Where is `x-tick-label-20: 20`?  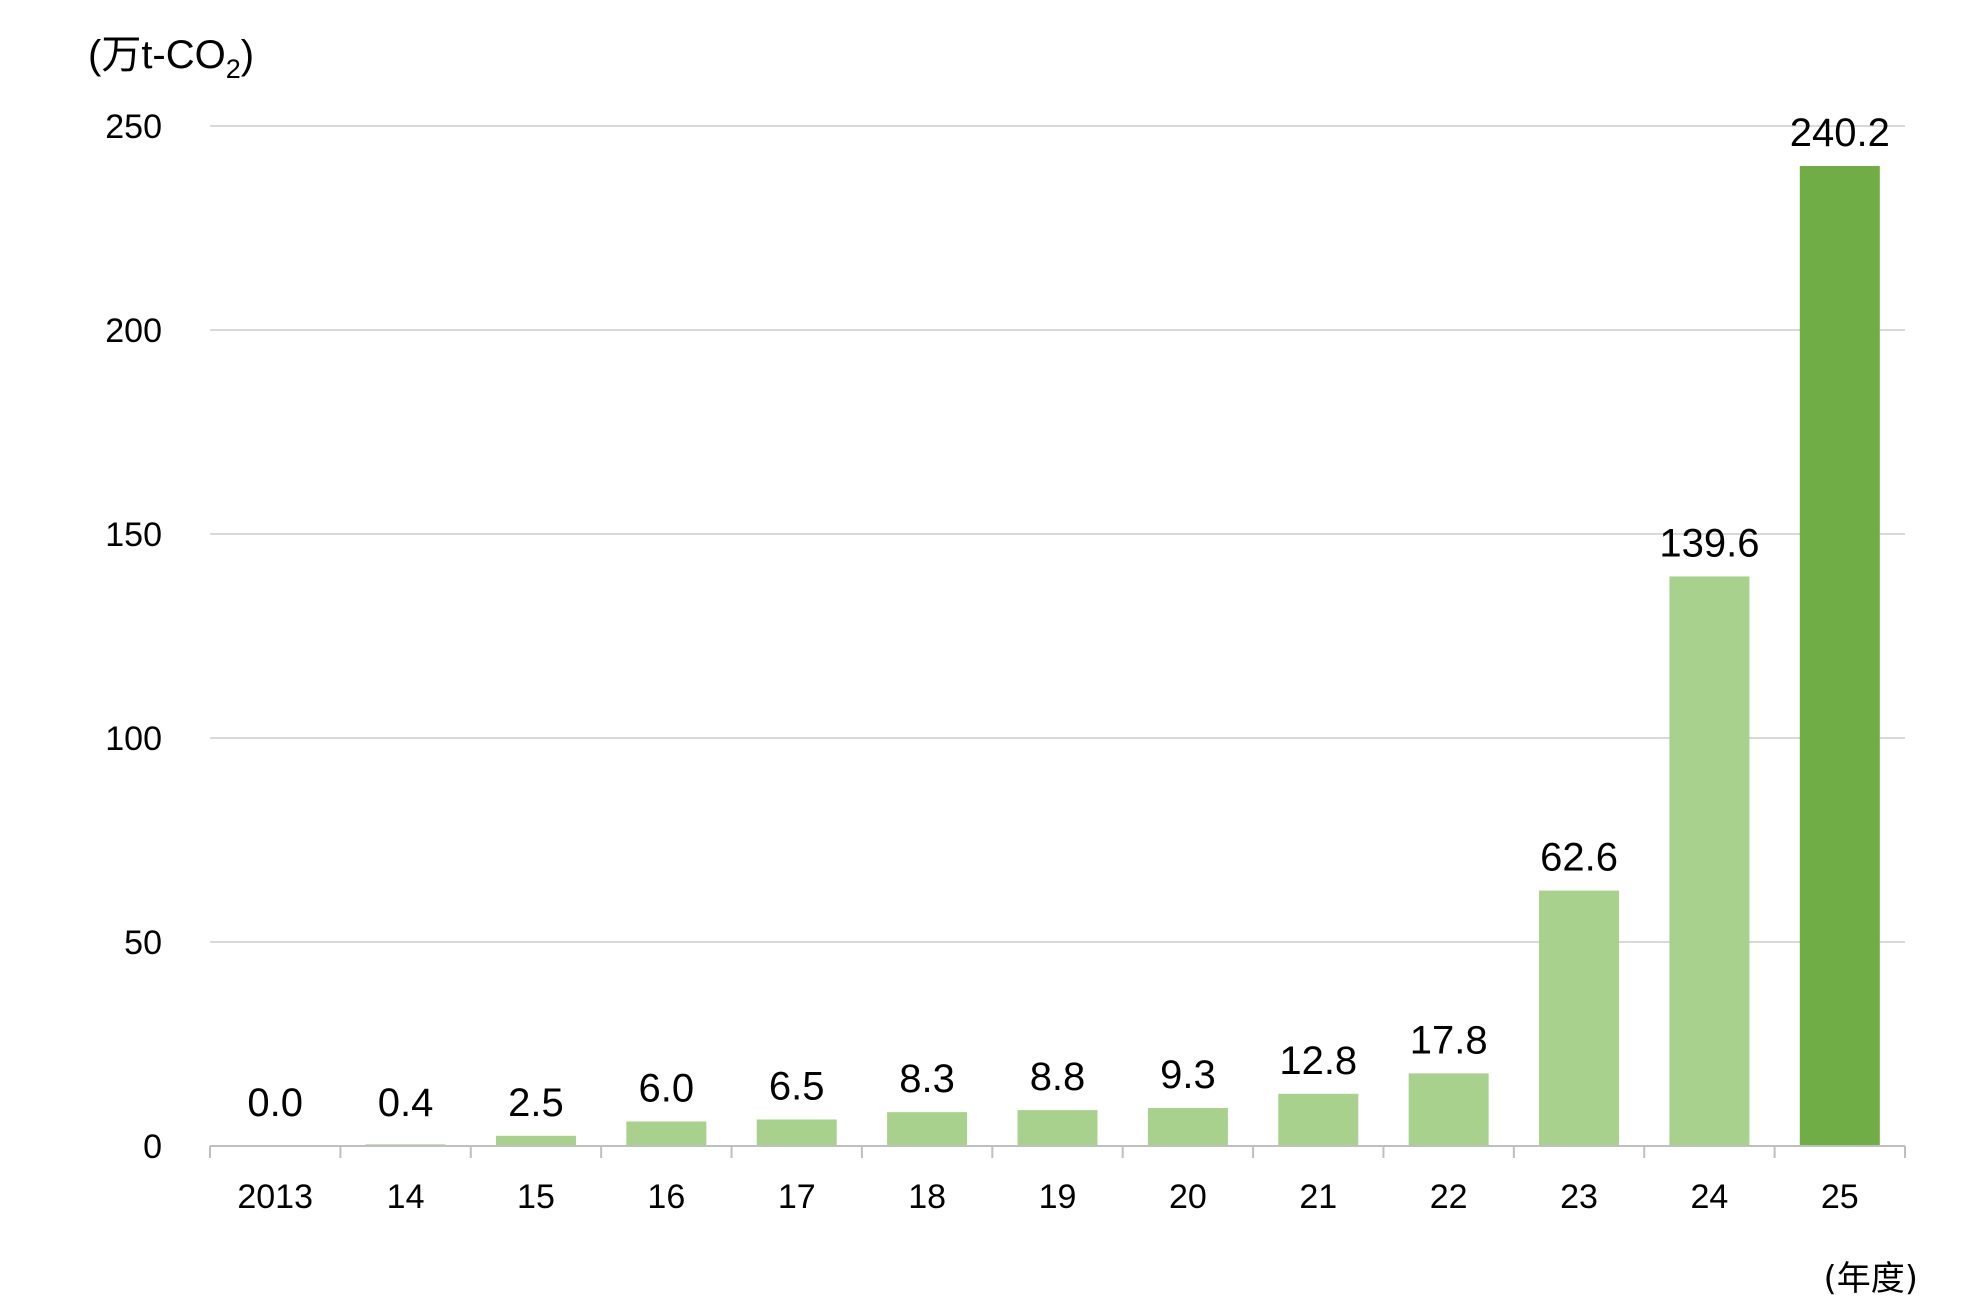
x-tick-label-20: 20 is located at coordinates (1188, 1197).